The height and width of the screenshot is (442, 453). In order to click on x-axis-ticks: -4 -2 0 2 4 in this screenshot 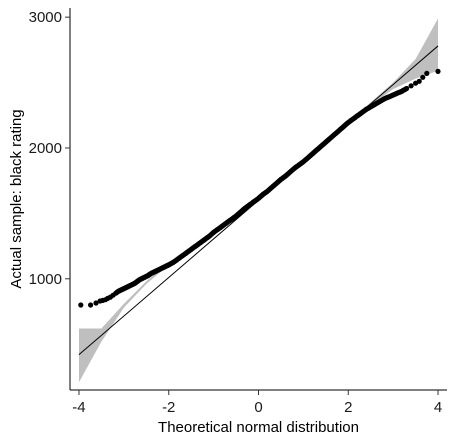, I will do `click(257, 403)`.